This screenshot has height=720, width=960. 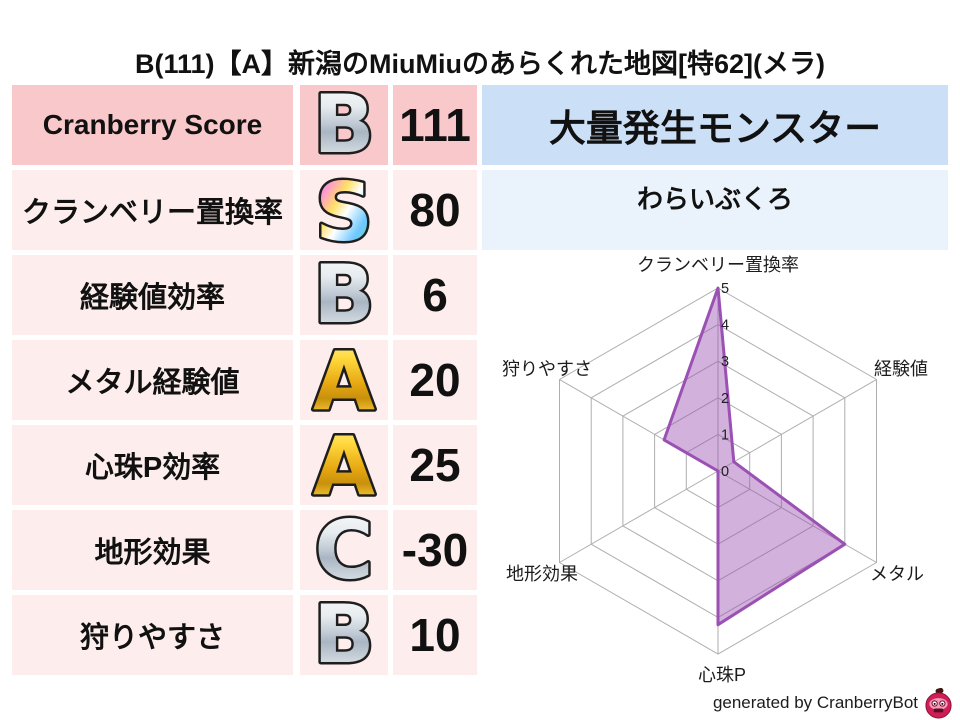 I want to click on rank-letter: S, so click(x=344, y=212).